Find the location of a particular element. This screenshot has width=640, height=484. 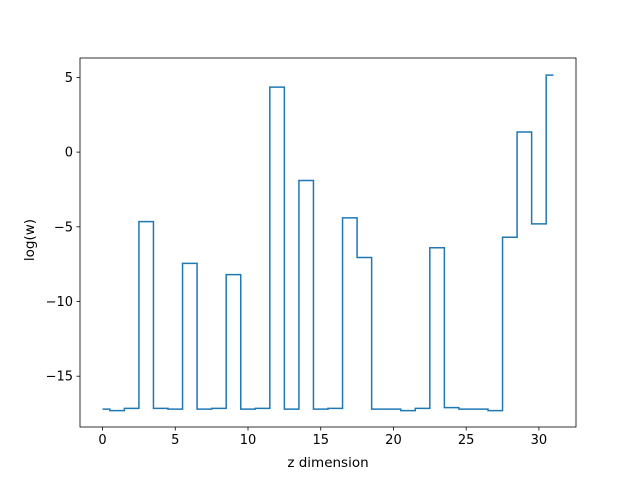

x-tick-label: 30 is located at coordinates (539, 440).